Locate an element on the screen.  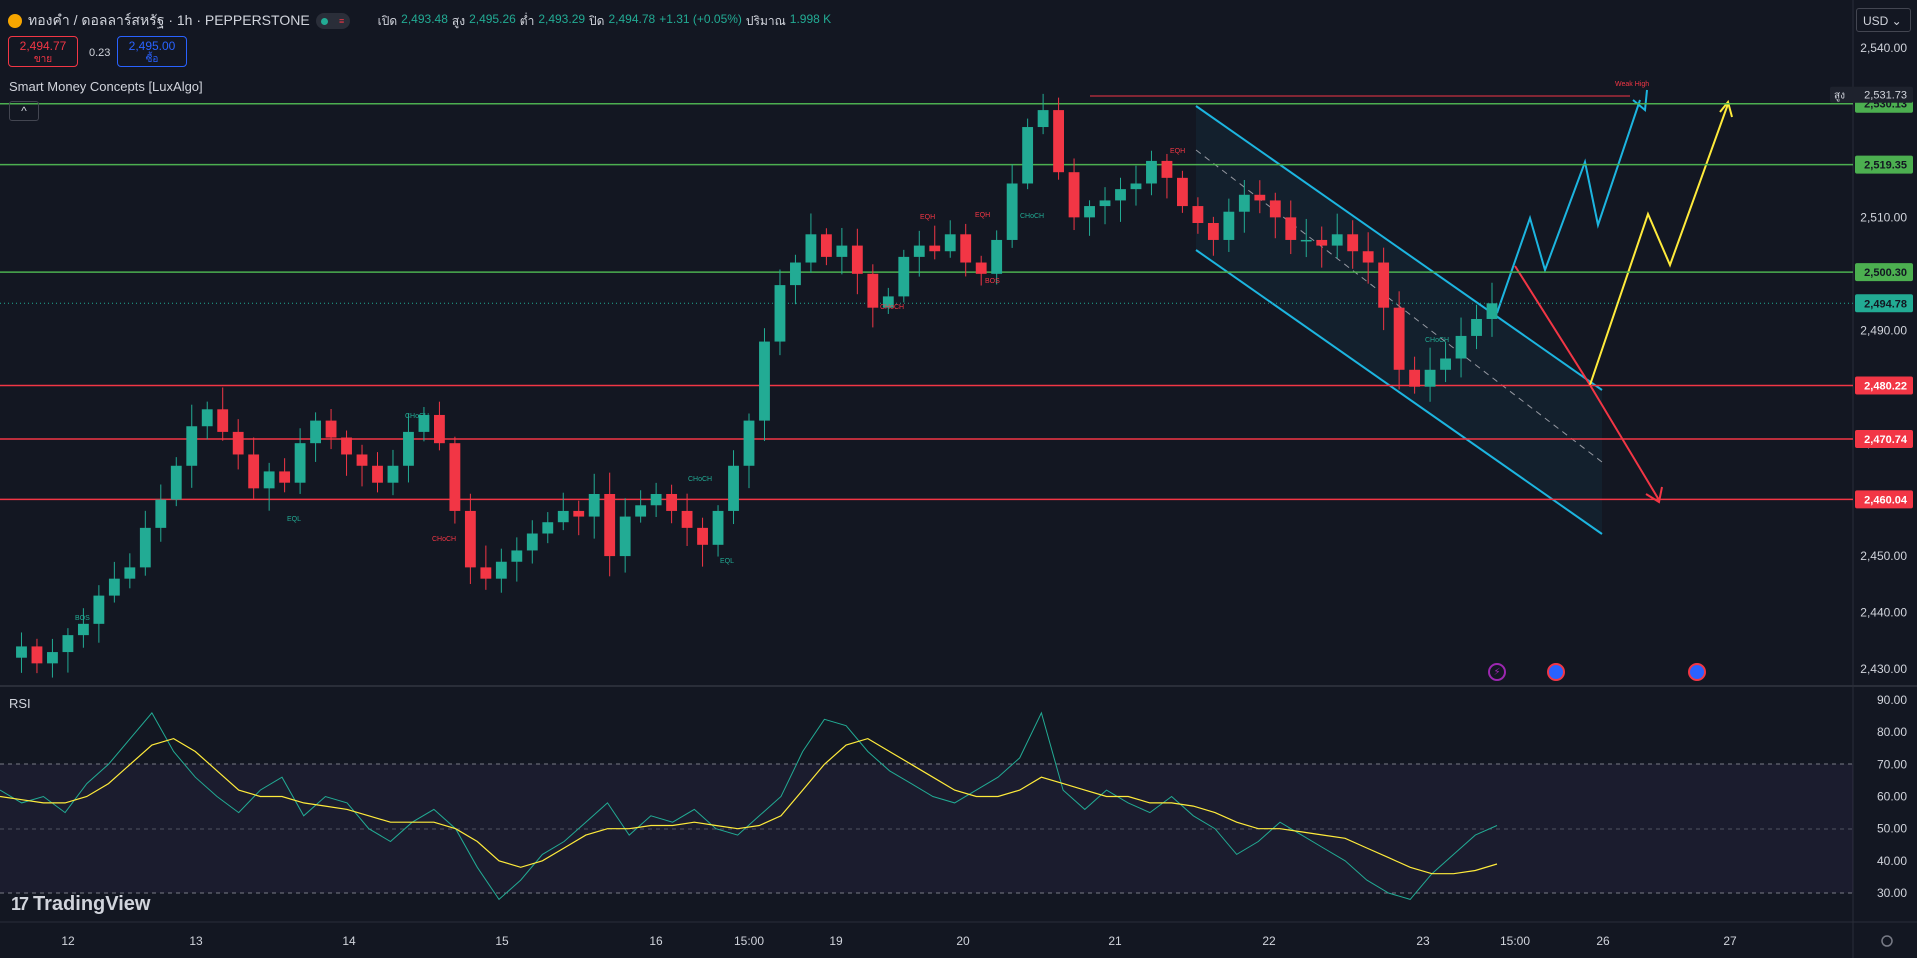
channel-lower-line is located at coordinates (1399, 392).